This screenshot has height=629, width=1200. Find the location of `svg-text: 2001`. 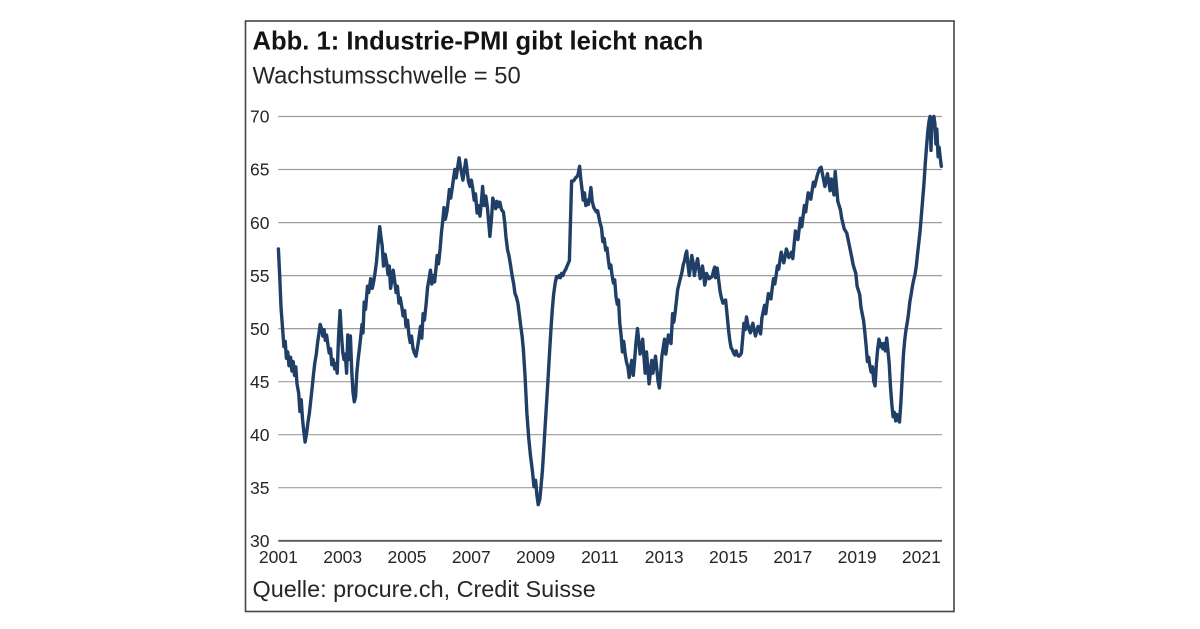

svg-text: 2001 is located at coordinates (278, 557).